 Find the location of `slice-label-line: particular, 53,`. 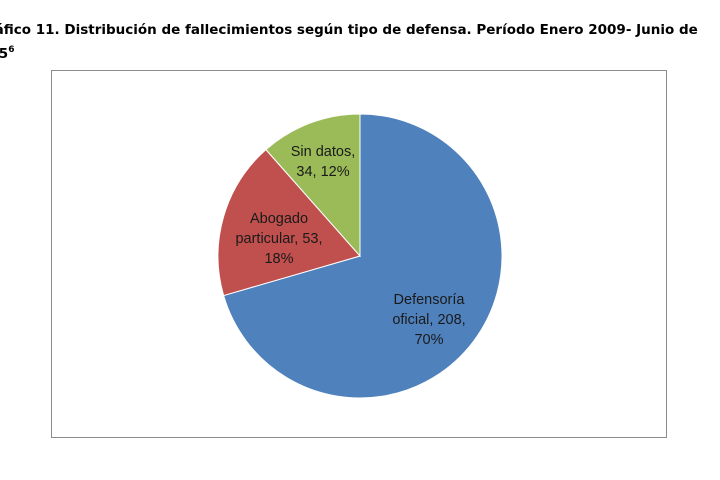

slice-label-line: particular, 53, is located at coordinates (278, 239).